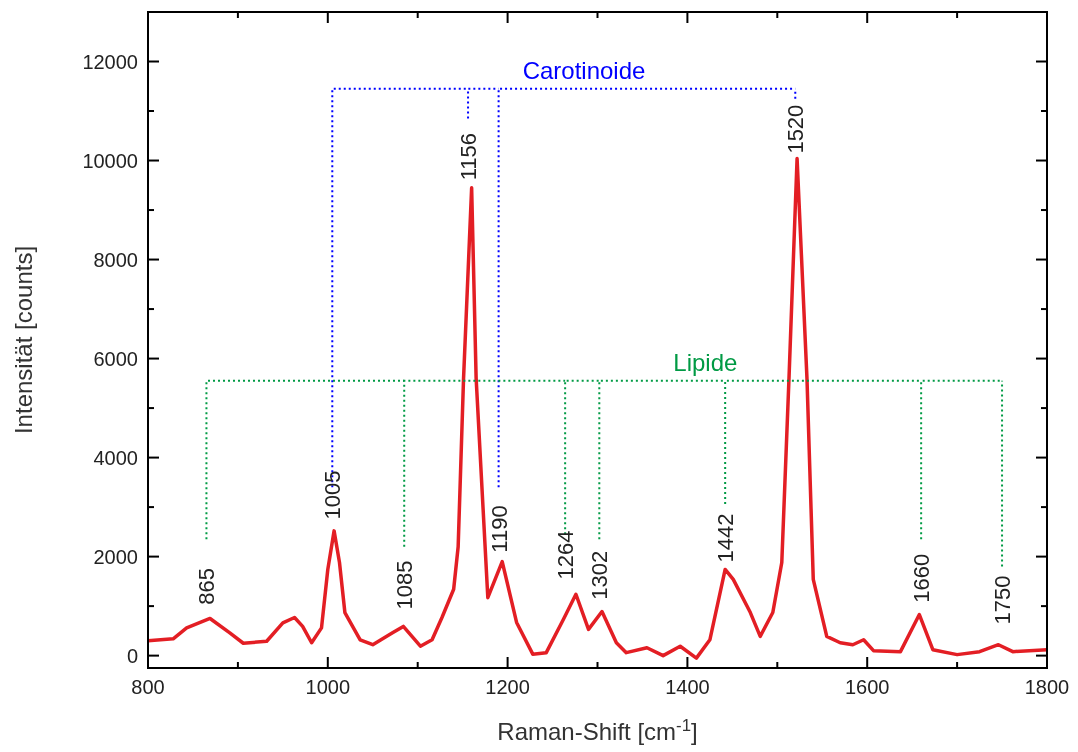  I want to click on annotation: 1085, so click(405, 585).